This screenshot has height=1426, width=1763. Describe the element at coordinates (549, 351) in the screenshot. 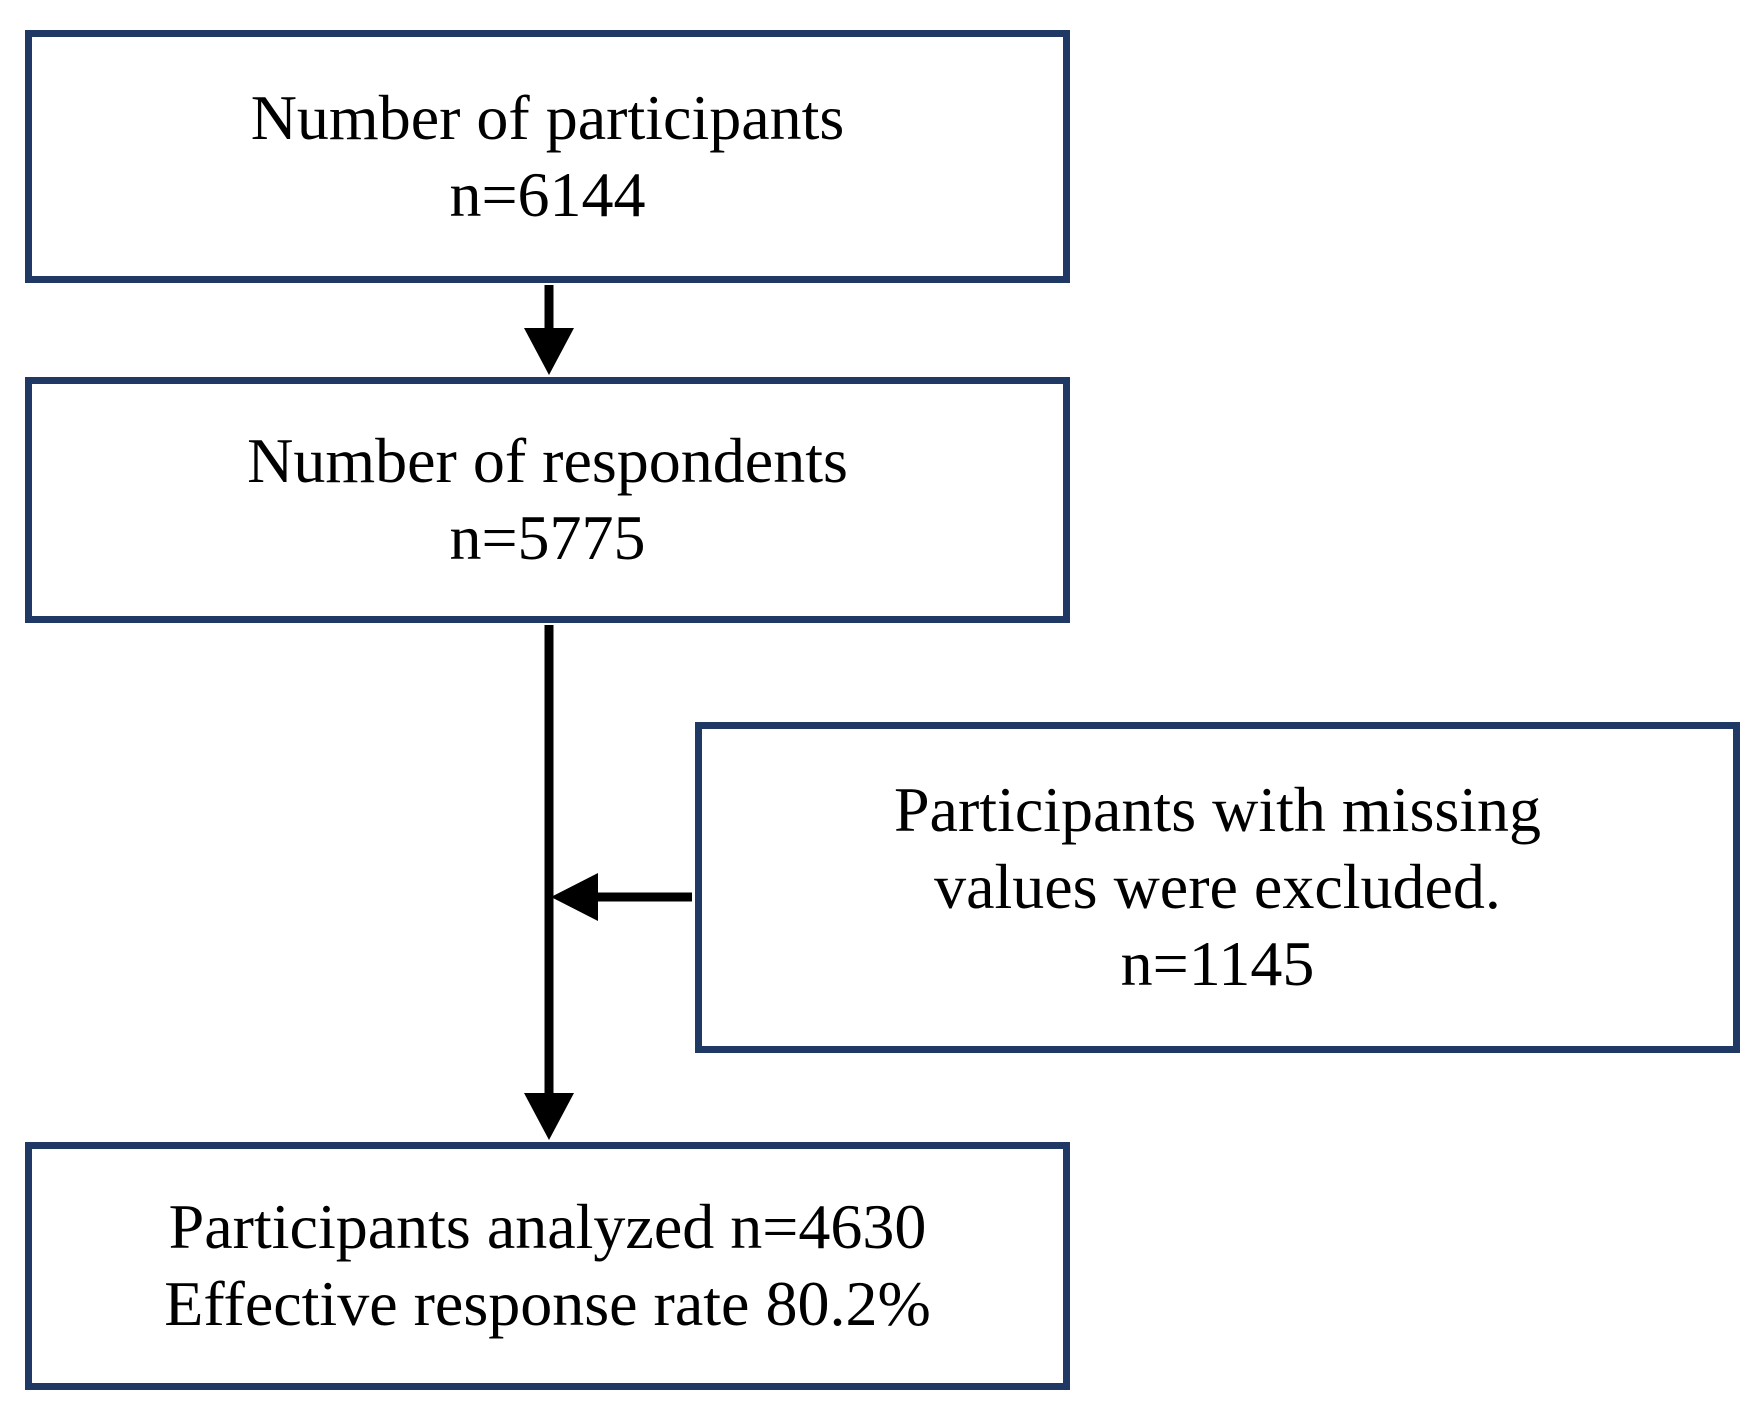

I see `down-arrowhead-1-icon` at that location.